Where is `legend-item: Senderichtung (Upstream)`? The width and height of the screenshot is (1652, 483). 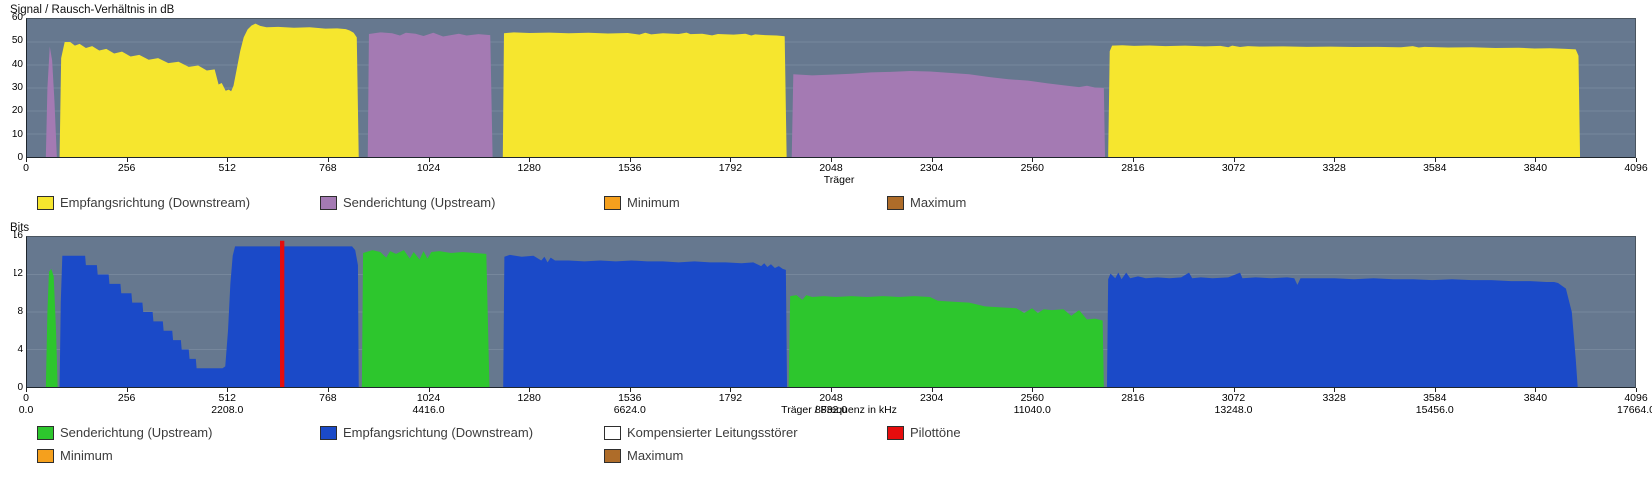
legend-item: Senderichtung (Upstream) is located at coordinates (462, 202).